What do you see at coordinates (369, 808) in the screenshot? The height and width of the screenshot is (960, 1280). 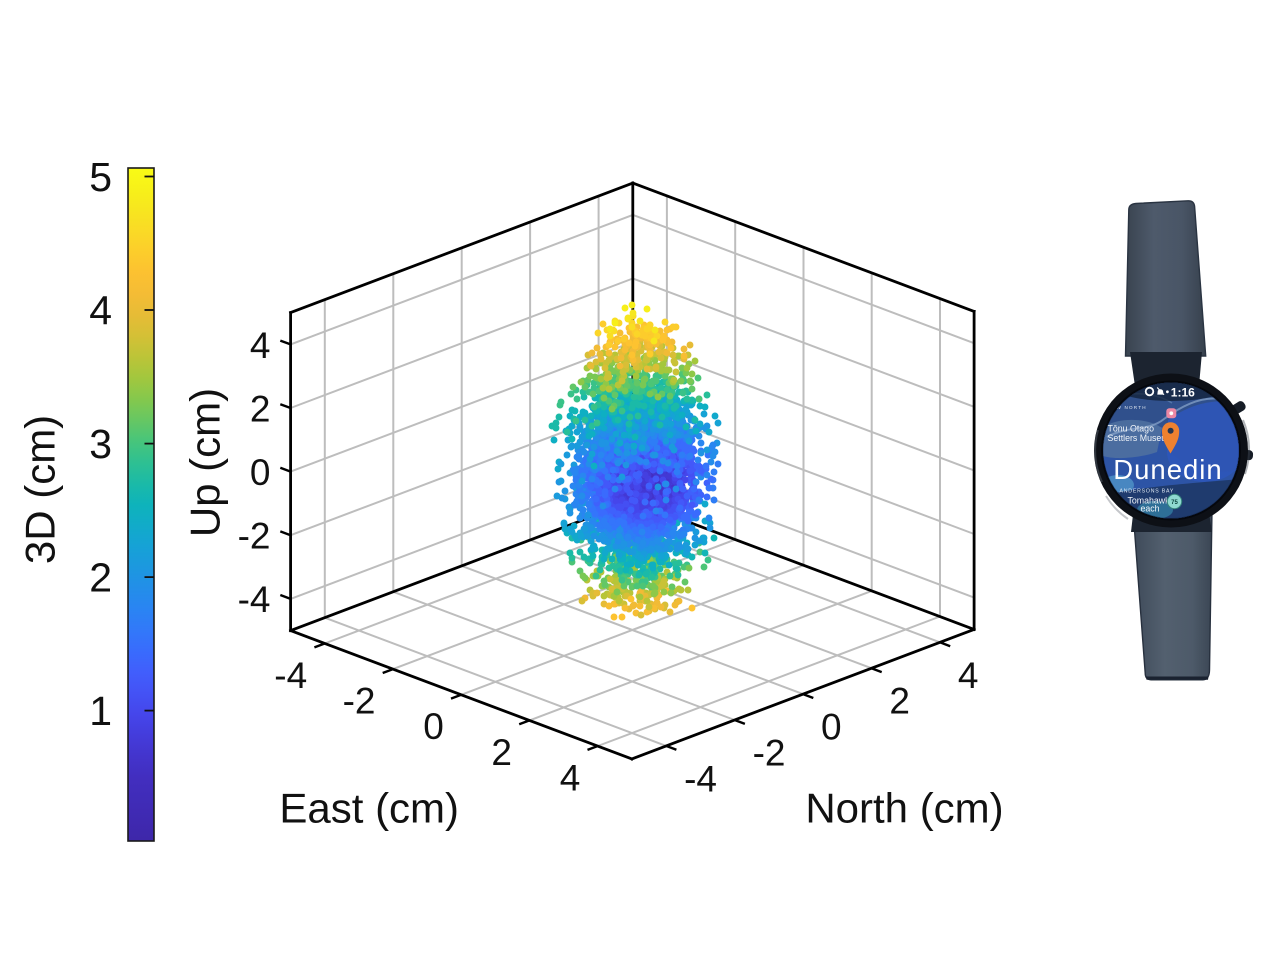 I see `svg-text: East (cm)` at bounding box center [369, 808].